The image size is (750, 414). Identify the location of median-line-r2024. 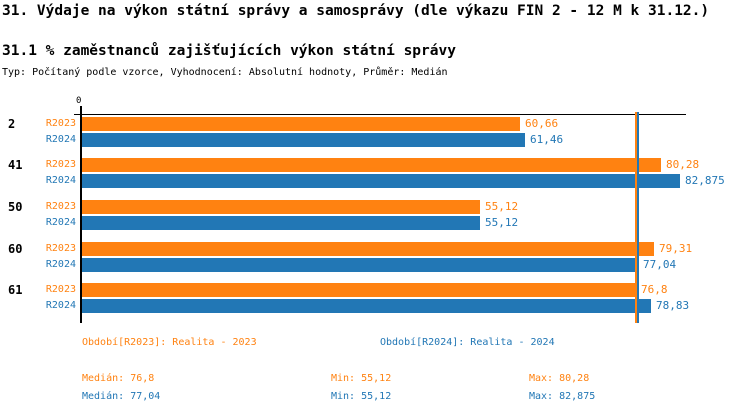
(638, 217).